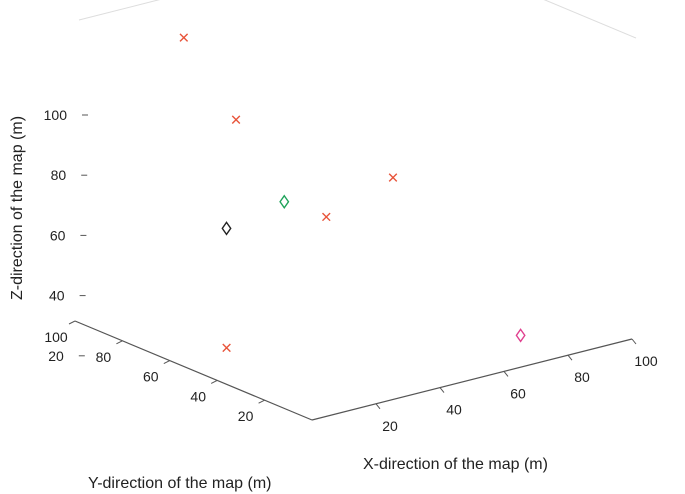 This screenshot has height=494, width=685. What do you see at coordinates (582, 377) in the screenshot?
I see `x-tick-label: 80` at bounding box center [582, 377].